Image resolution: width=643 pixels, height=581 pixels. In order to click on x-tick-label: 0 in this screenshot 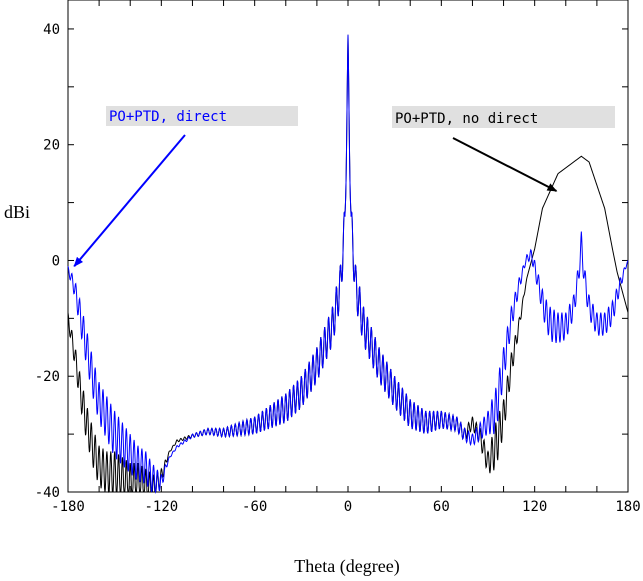, I will do `click(348, 507)`.